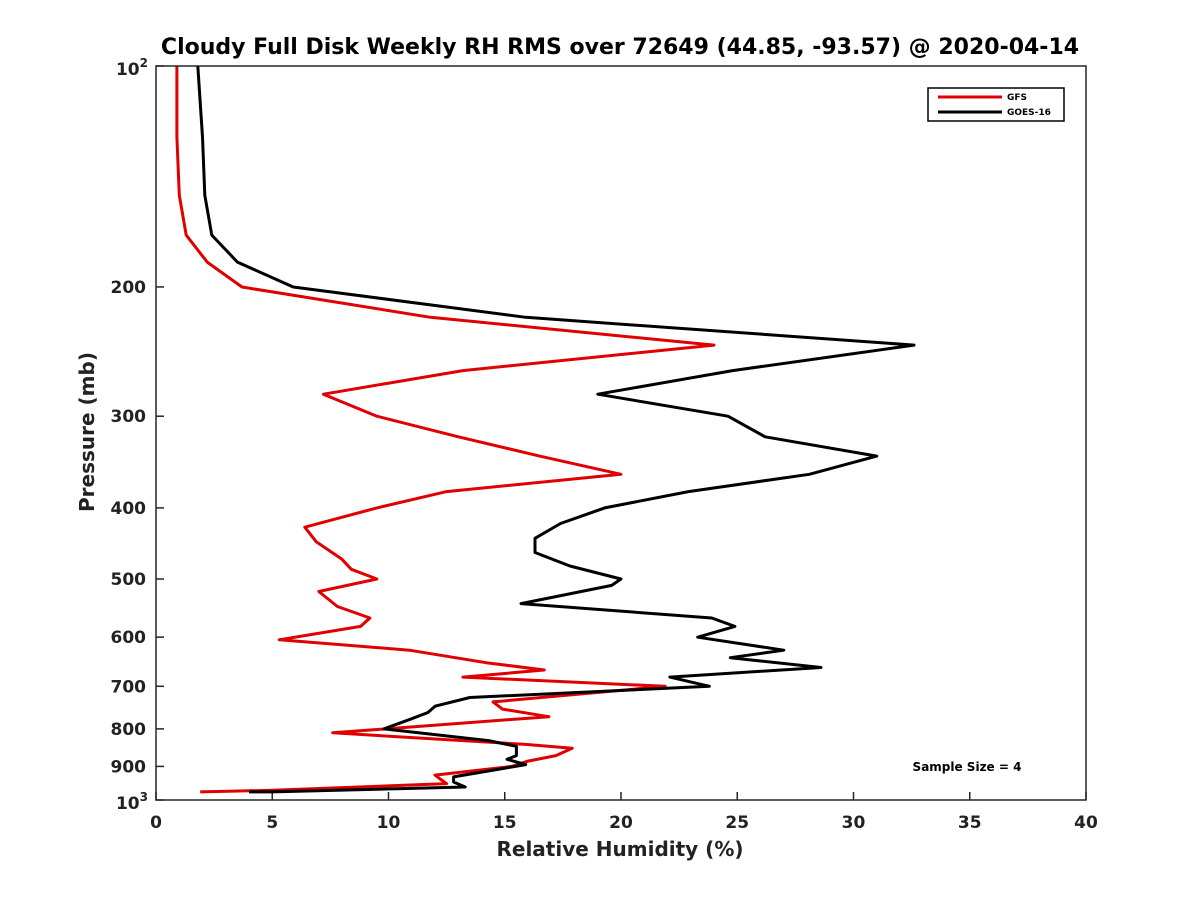  I want to click on y-tick-label: 500, so click(129, 580).